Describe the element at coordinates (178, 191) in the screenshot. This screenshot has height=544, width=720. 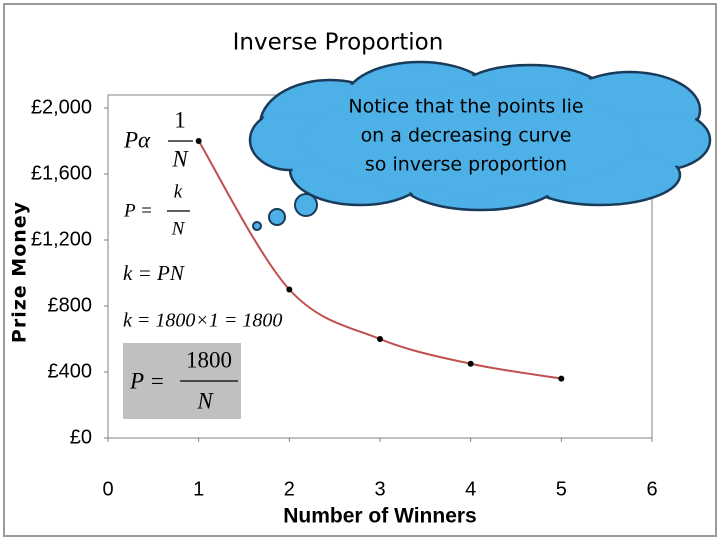
I see `formula-text: k` at that location.